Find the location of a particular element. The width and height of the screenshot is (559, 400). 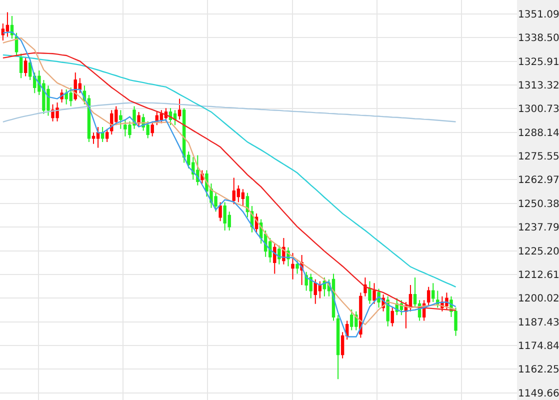

y-tick-label: 1262.97 is located at coordinates (538, 180).